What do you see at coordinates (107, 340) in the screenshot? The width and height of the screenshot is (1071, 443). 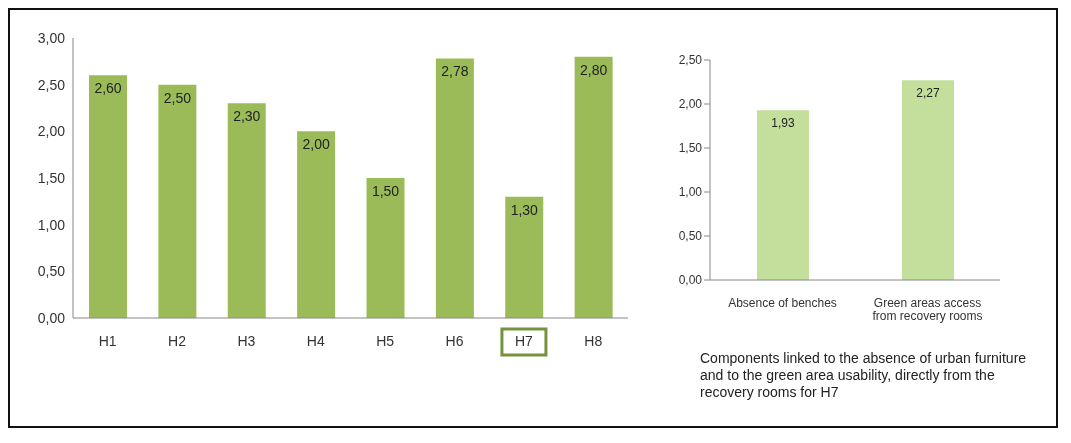 I see `x-tick-label: H1` at bounding box center [107, 340].